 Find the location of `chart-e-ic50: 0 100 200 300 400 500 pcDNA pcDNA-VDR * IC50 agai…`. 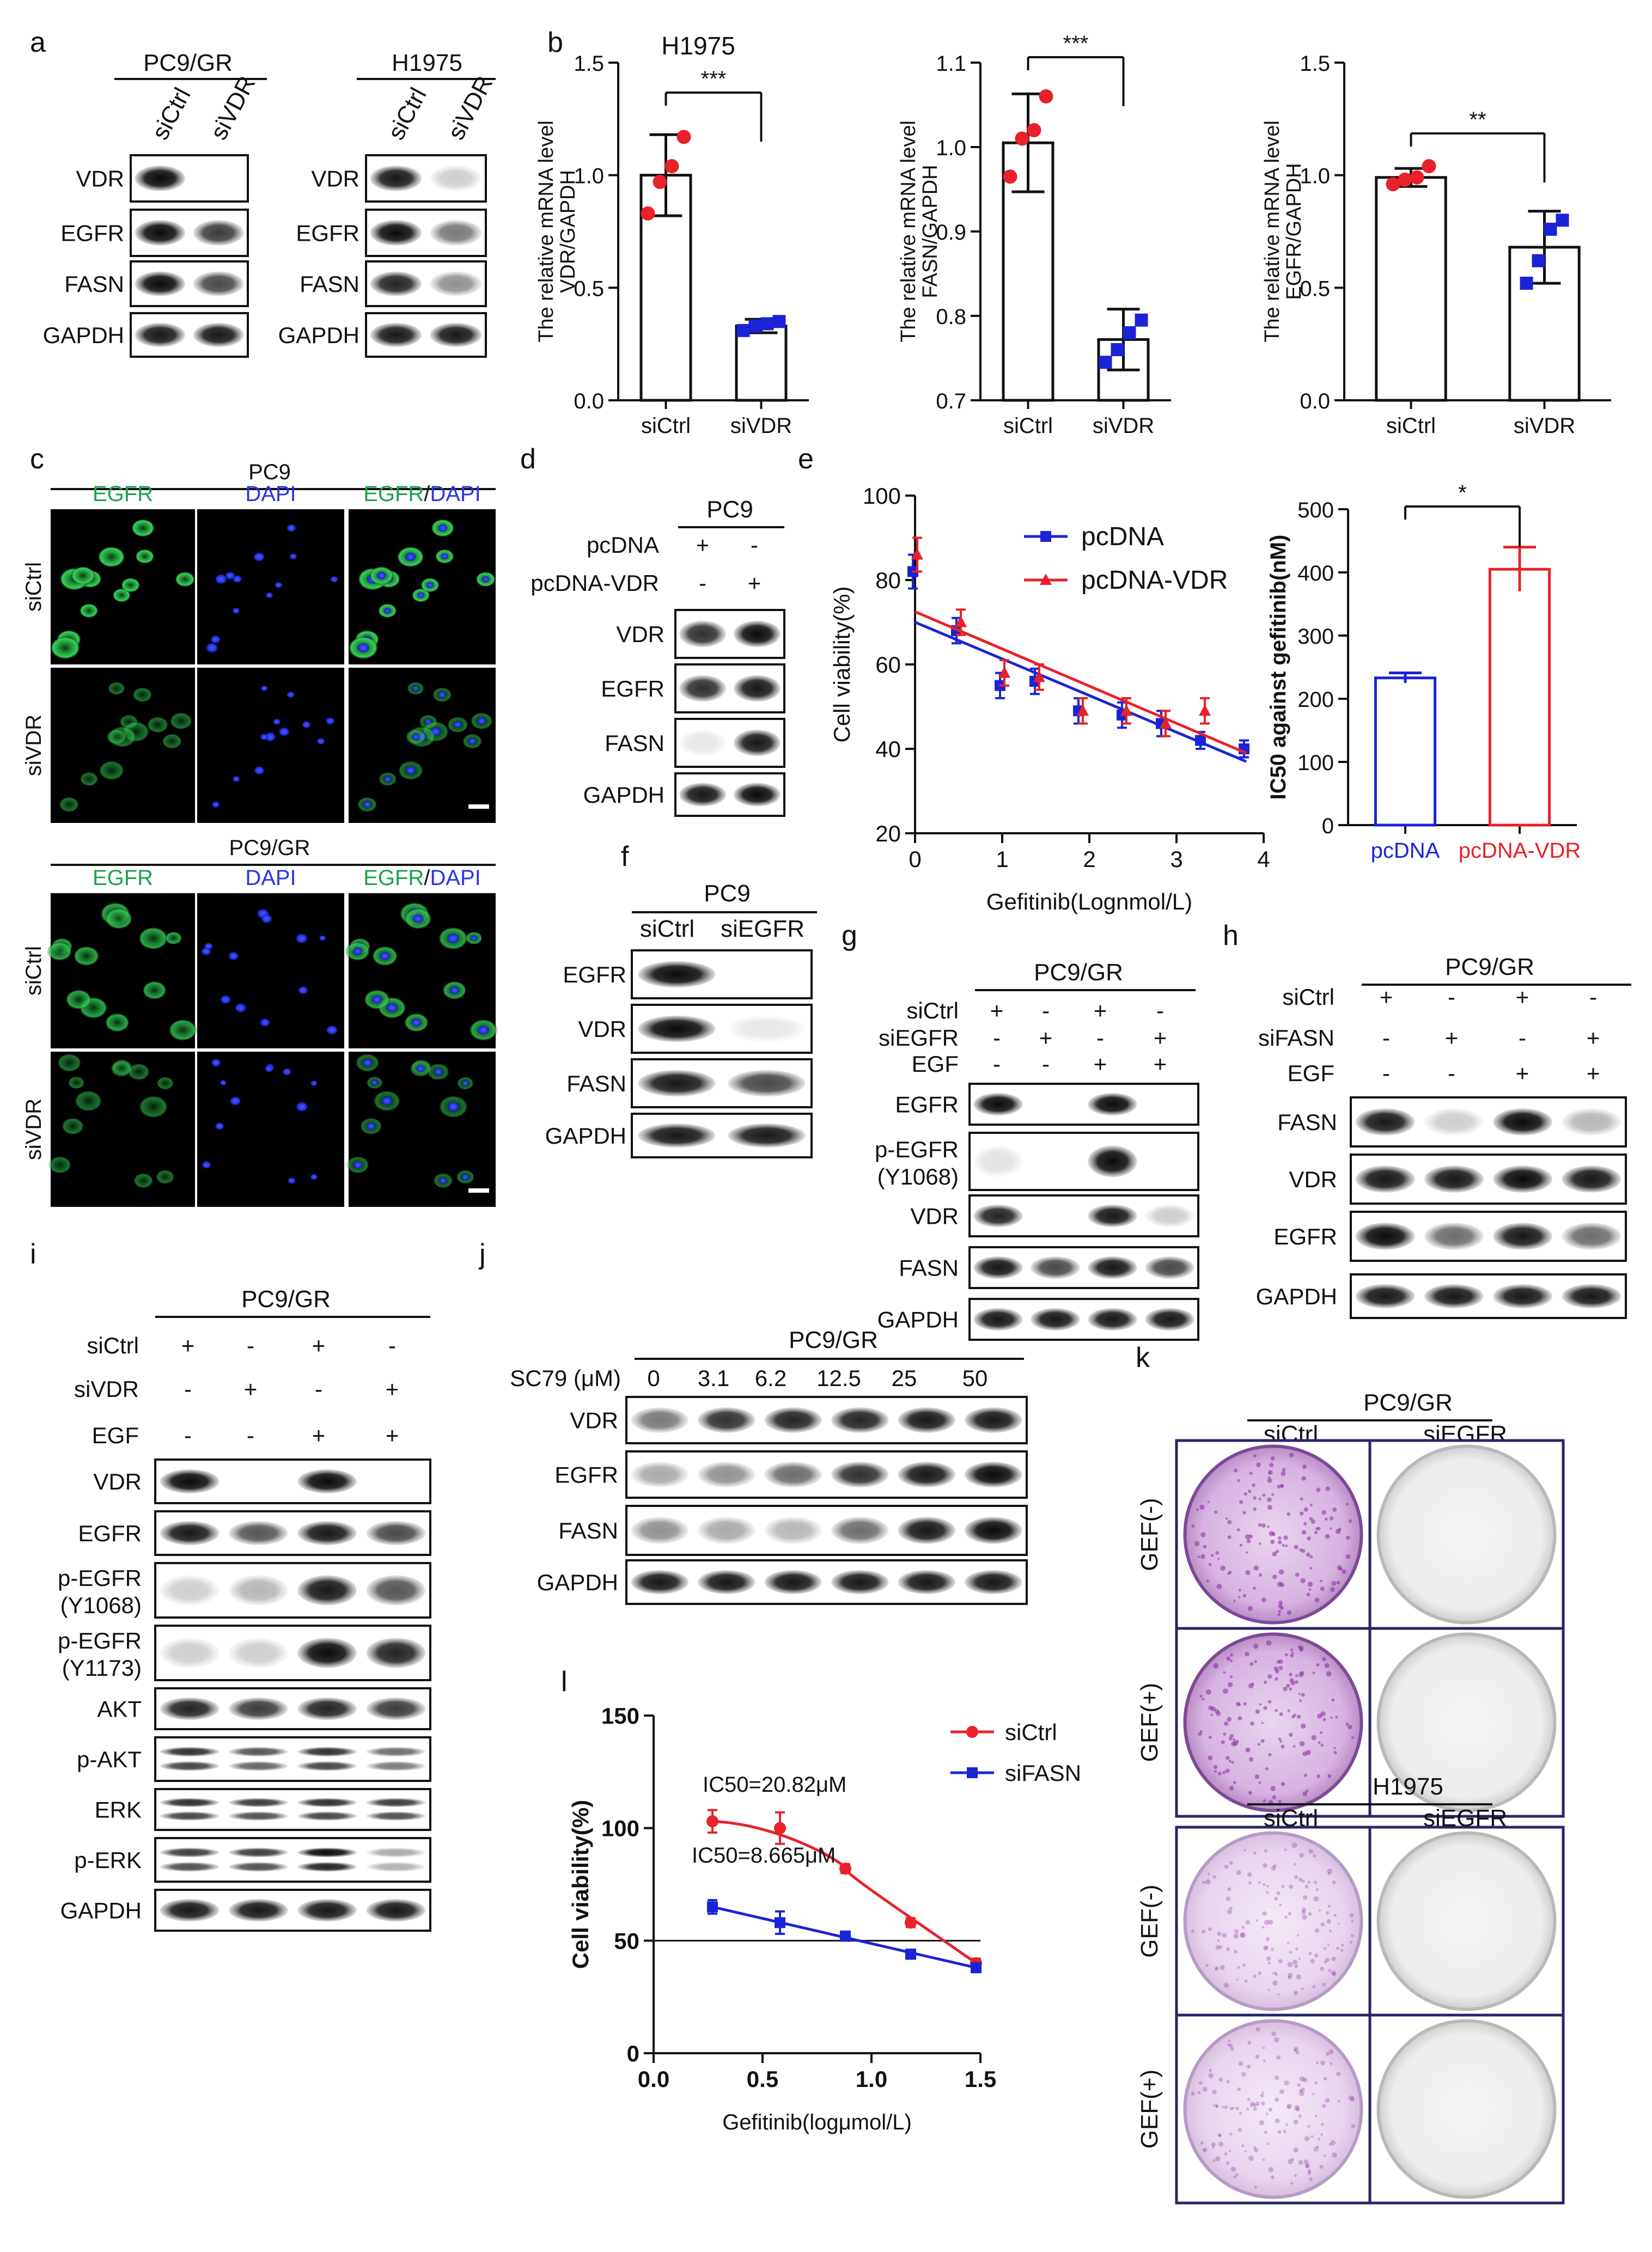

chart-e-ic50: 0 100 200 300 400 500 pcDNA pcDNA-VDR * IC50 agai… is located at coordinates (1423, 672).